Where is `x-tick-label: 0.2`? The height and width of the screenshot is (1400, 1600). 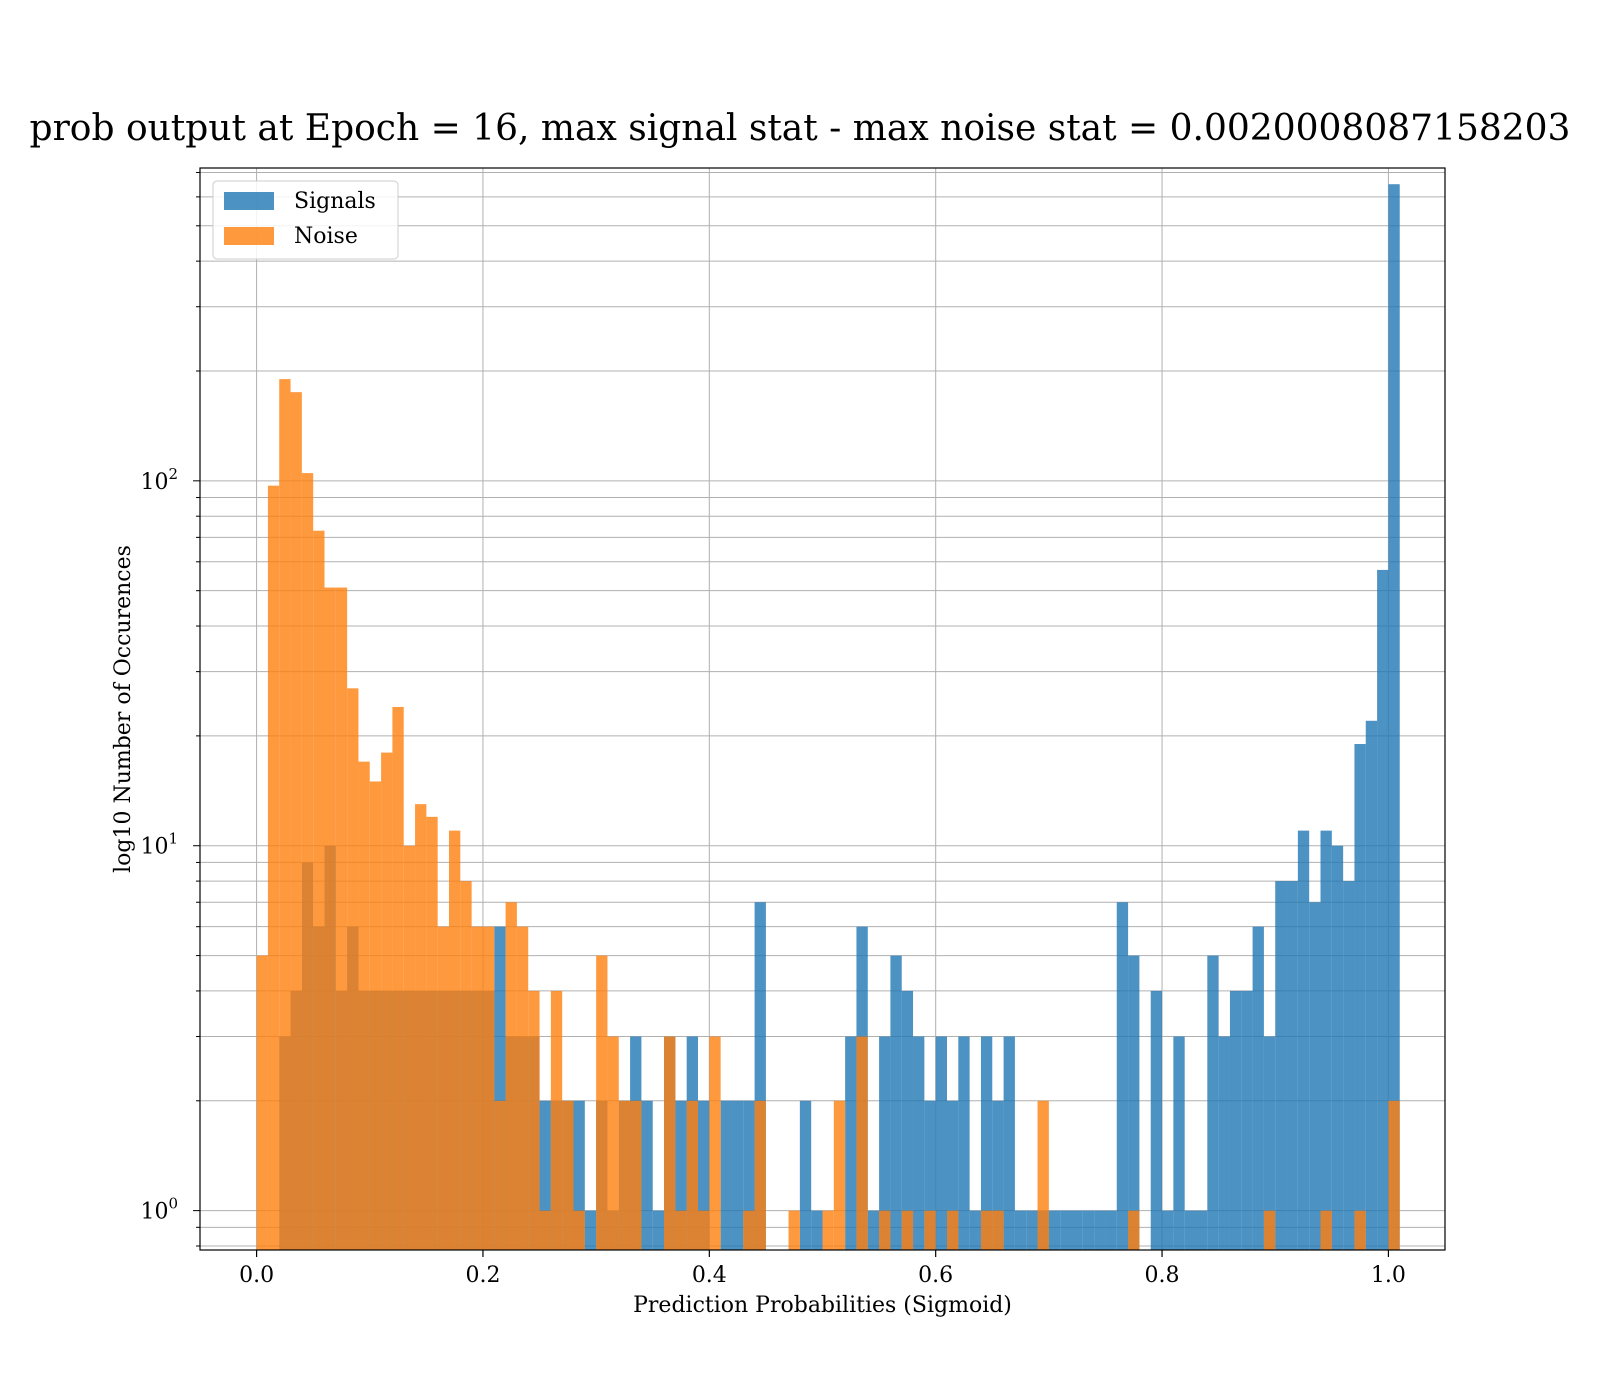
x-tick-label: 0.2 is located at coordinates (482, 1275).